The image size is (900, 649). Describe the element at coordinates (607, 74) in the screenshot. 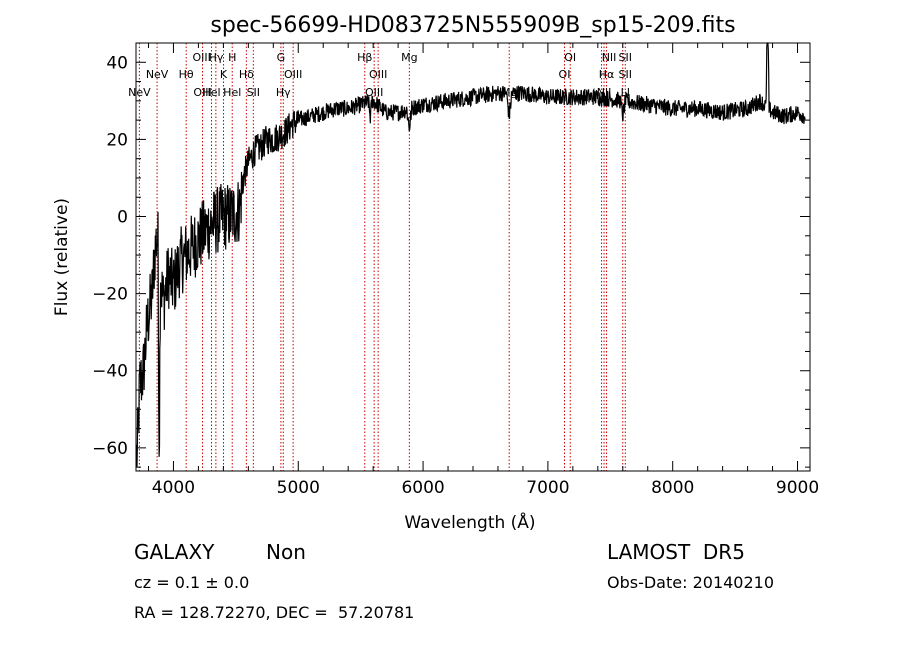

I see `line-label: Hα` at that location.